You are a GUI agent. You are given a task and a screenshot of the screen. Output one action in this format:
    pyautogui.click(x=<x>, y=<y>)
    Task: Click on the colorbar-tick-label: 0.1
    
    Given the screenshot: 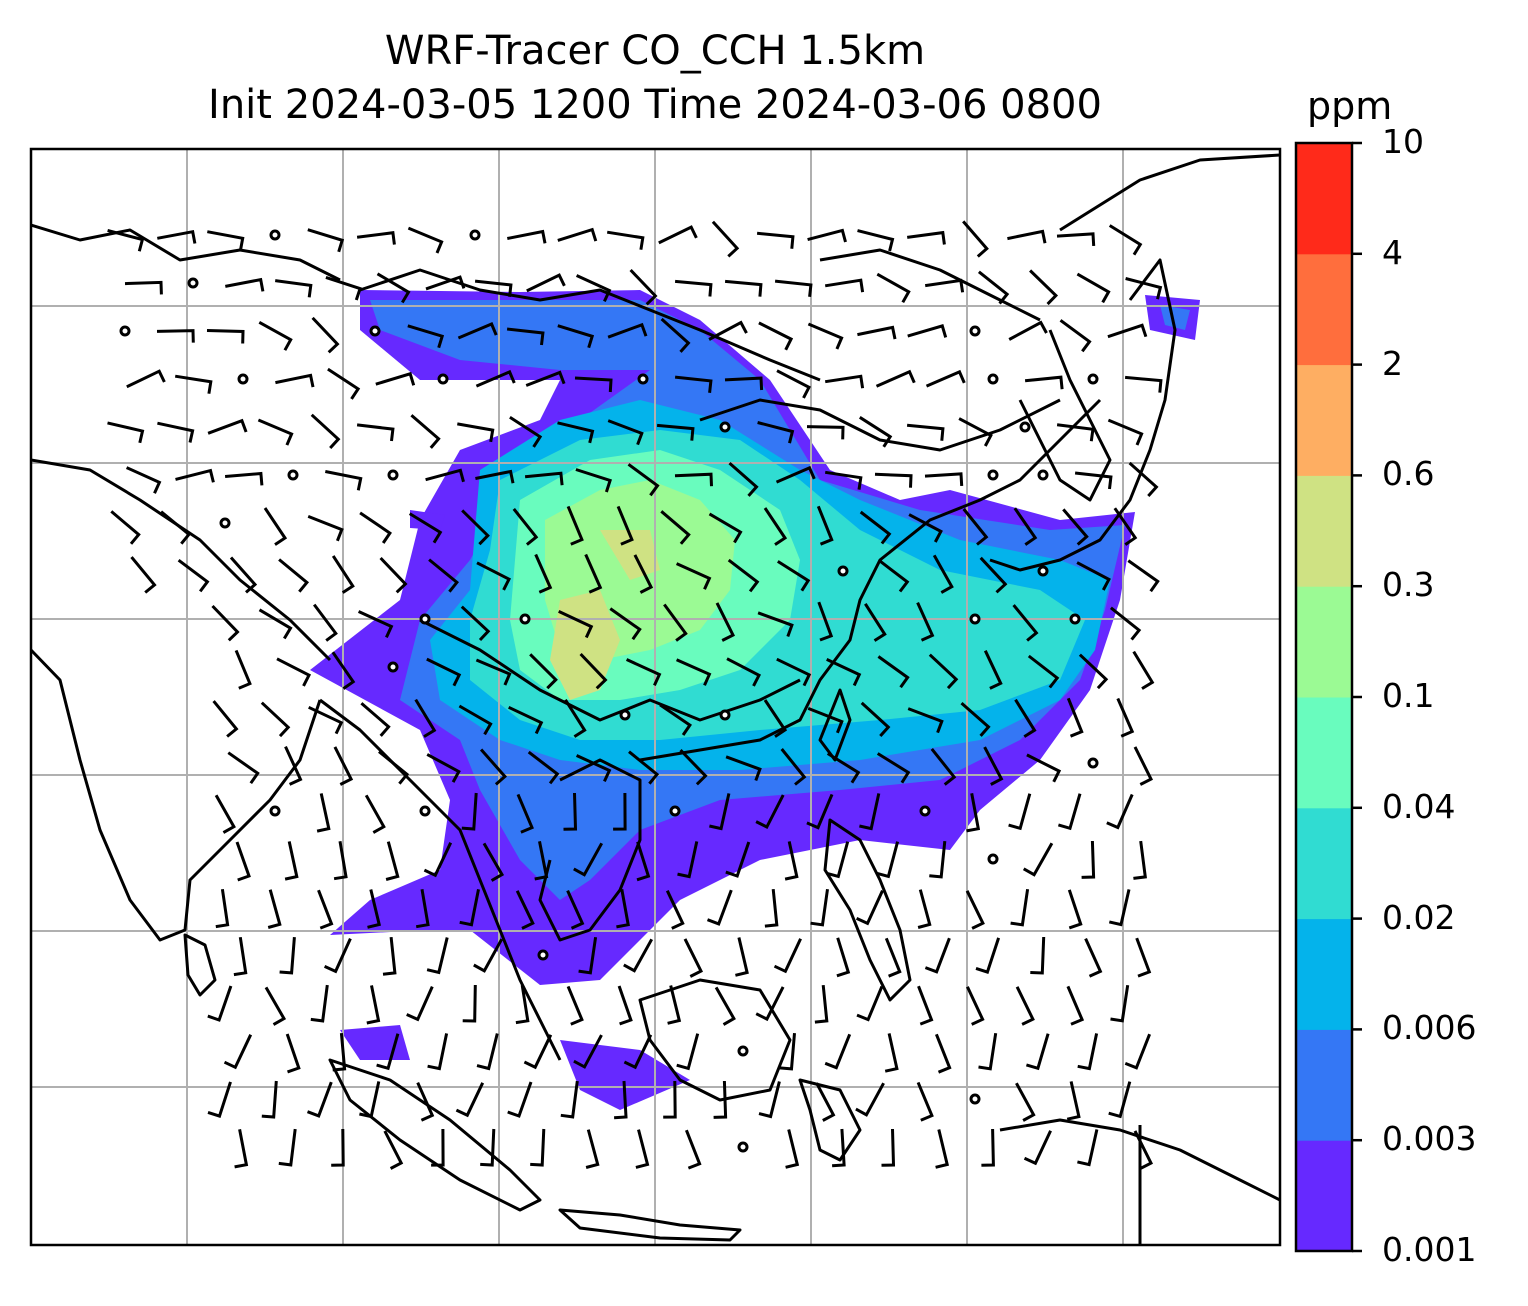 What is the action you would take?
    pyautogui.click(x=1408, y=695)
    